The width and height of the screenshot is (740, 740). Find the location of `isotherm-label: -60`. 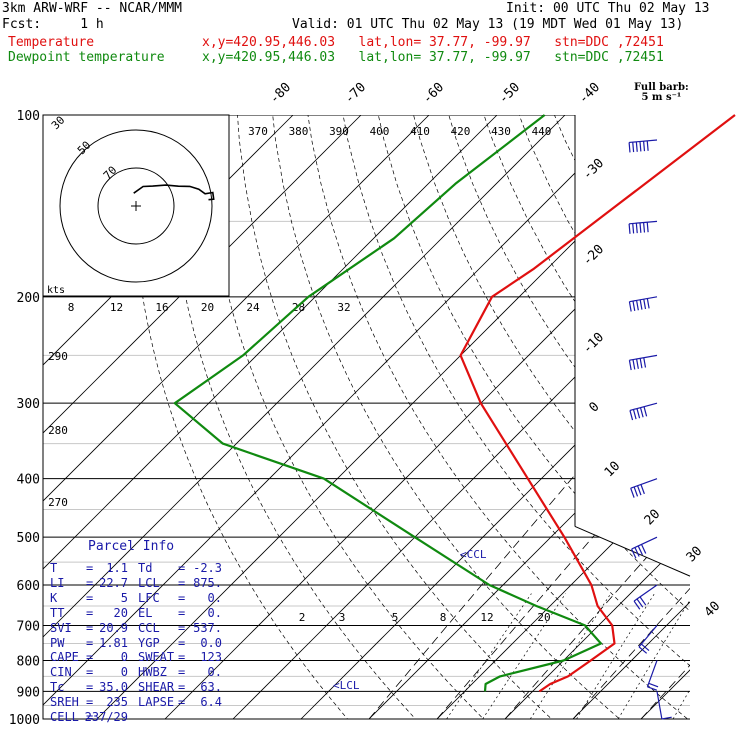

isotherm-label: -60 is located at coordinates (433, 93).